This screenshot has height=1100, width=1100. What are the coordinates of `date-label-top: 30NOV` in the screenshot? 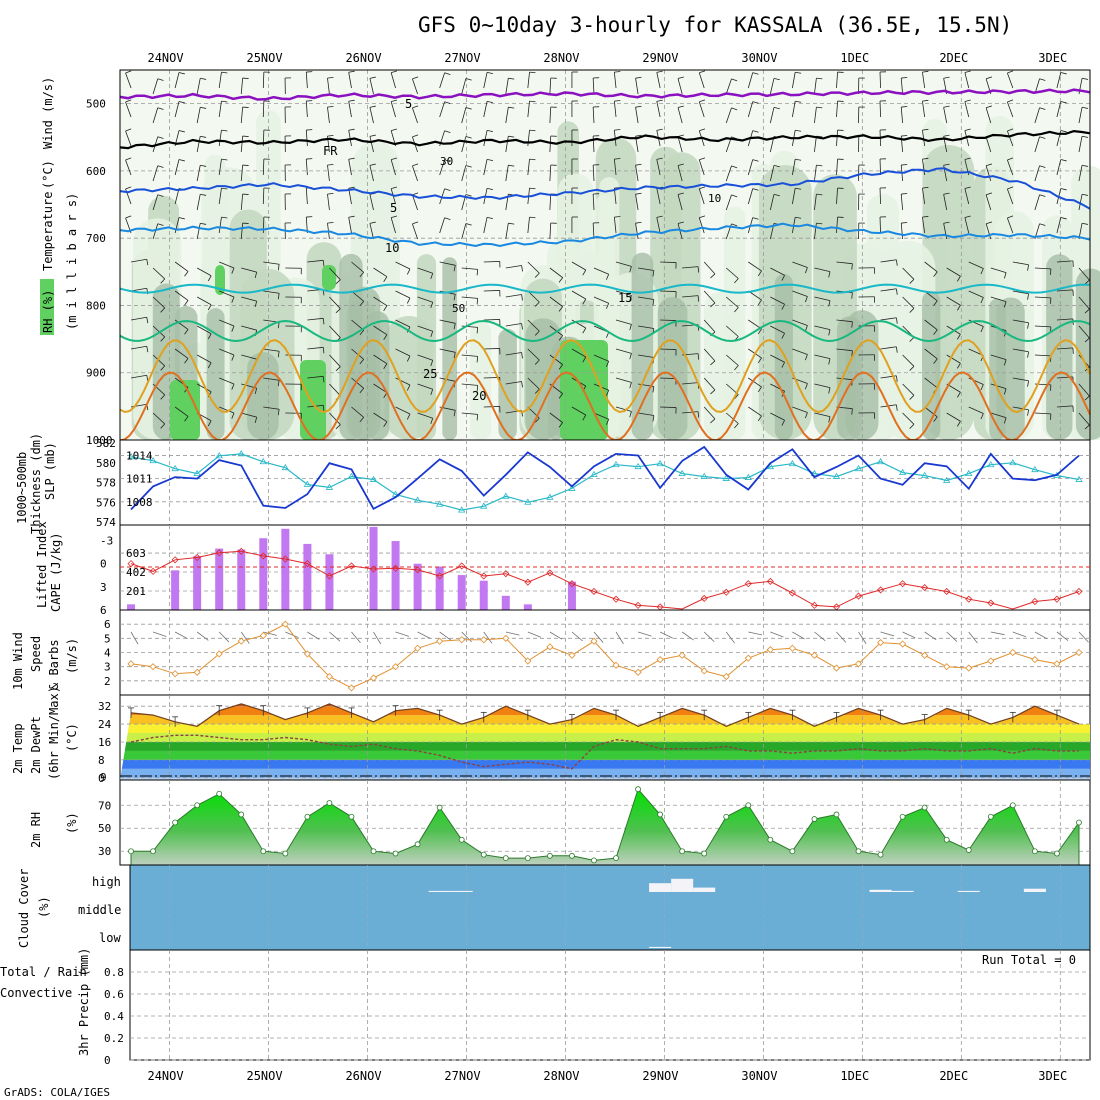 It's located at (759, 58).